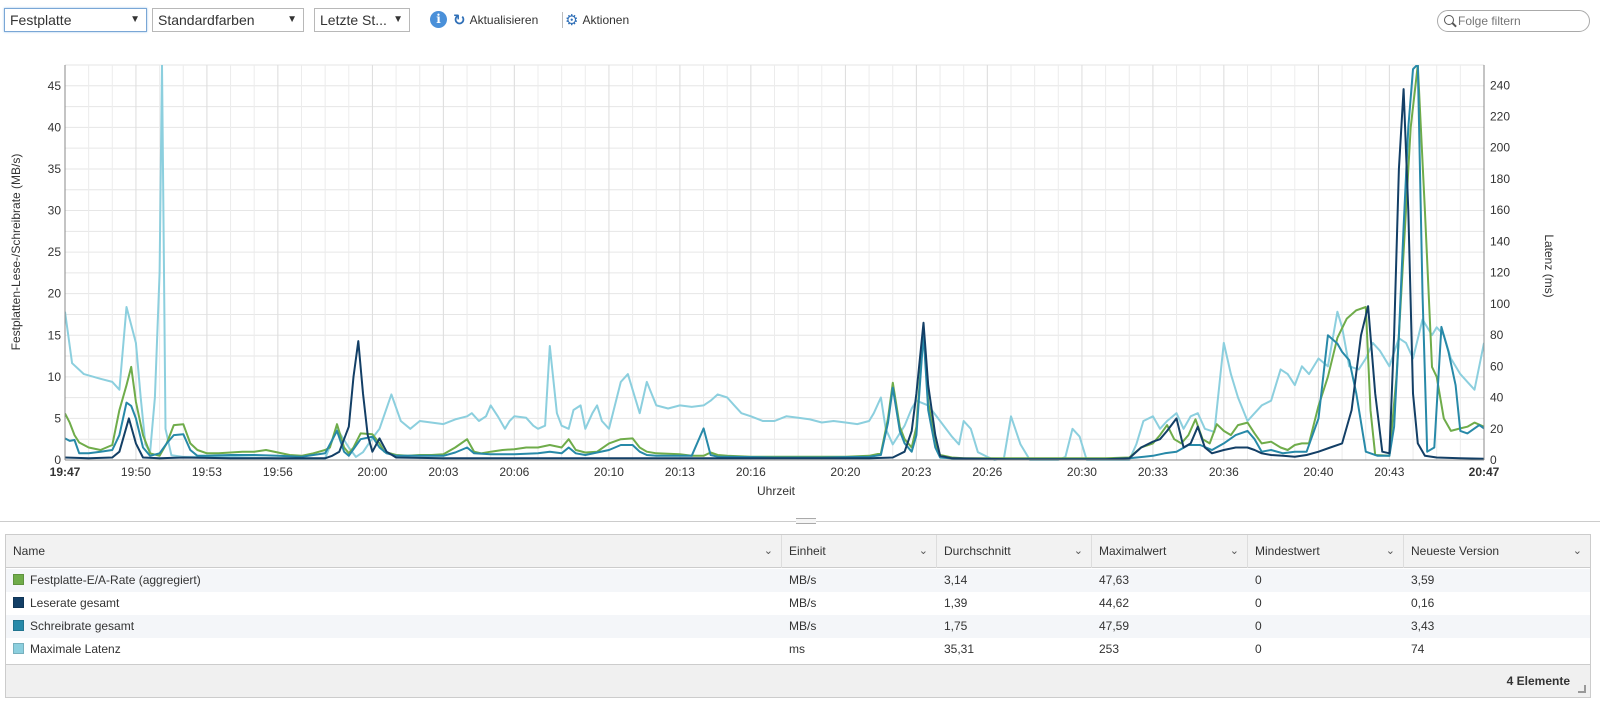  Describe the element at coordinates (1500, 210) in the screenshot. I see `y-tick-right-label: 160` at that location.